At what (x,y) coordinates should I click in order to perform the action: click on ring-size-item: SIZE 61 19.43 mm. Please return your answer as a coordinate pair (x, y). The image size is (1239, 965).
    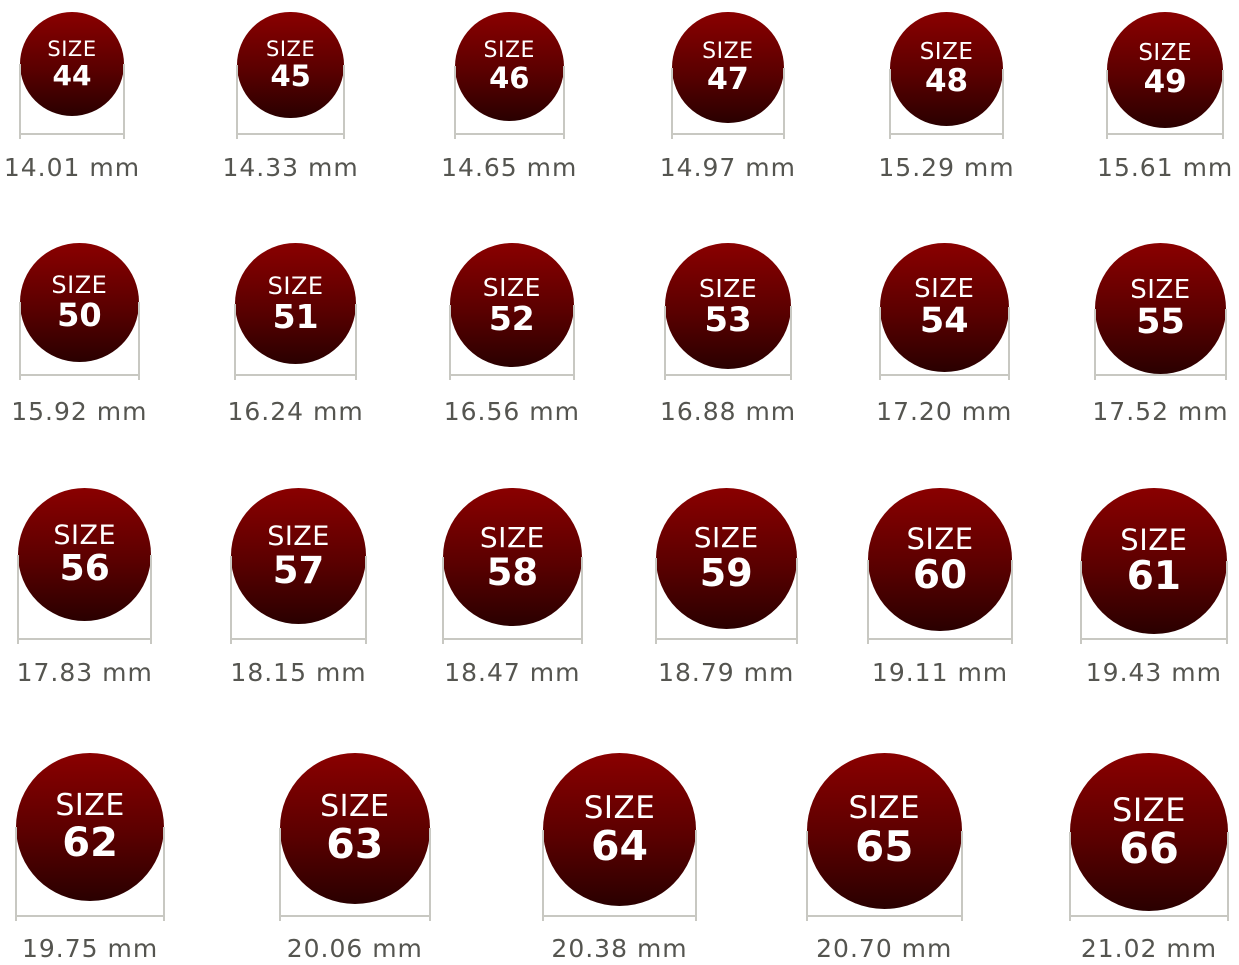
    Looking at the image, I should click on (1154, 588).